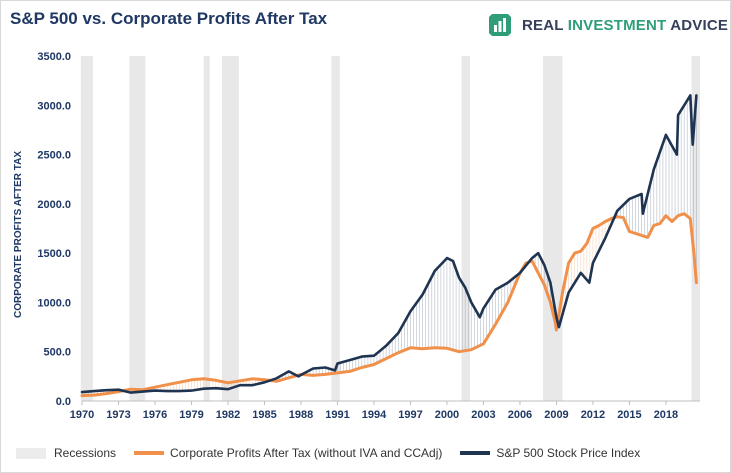  I want to click on y-tick-label: 3500.0, so click(54, 57).